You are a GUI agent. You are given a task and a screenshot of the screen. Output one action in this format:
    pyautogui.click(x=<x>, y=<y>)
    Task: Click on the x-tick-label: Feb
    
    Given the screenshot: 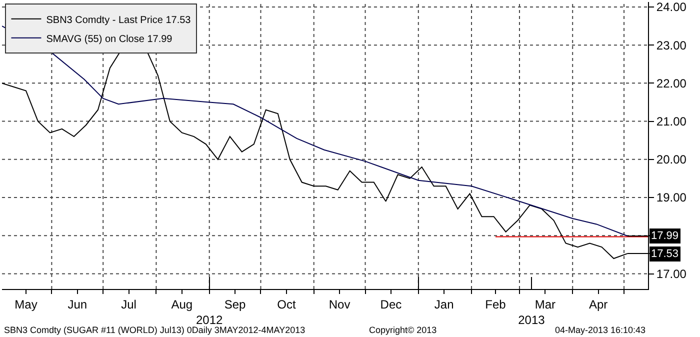 What is the action you would take?
    pyautogui.click(x=495, y=304)
    